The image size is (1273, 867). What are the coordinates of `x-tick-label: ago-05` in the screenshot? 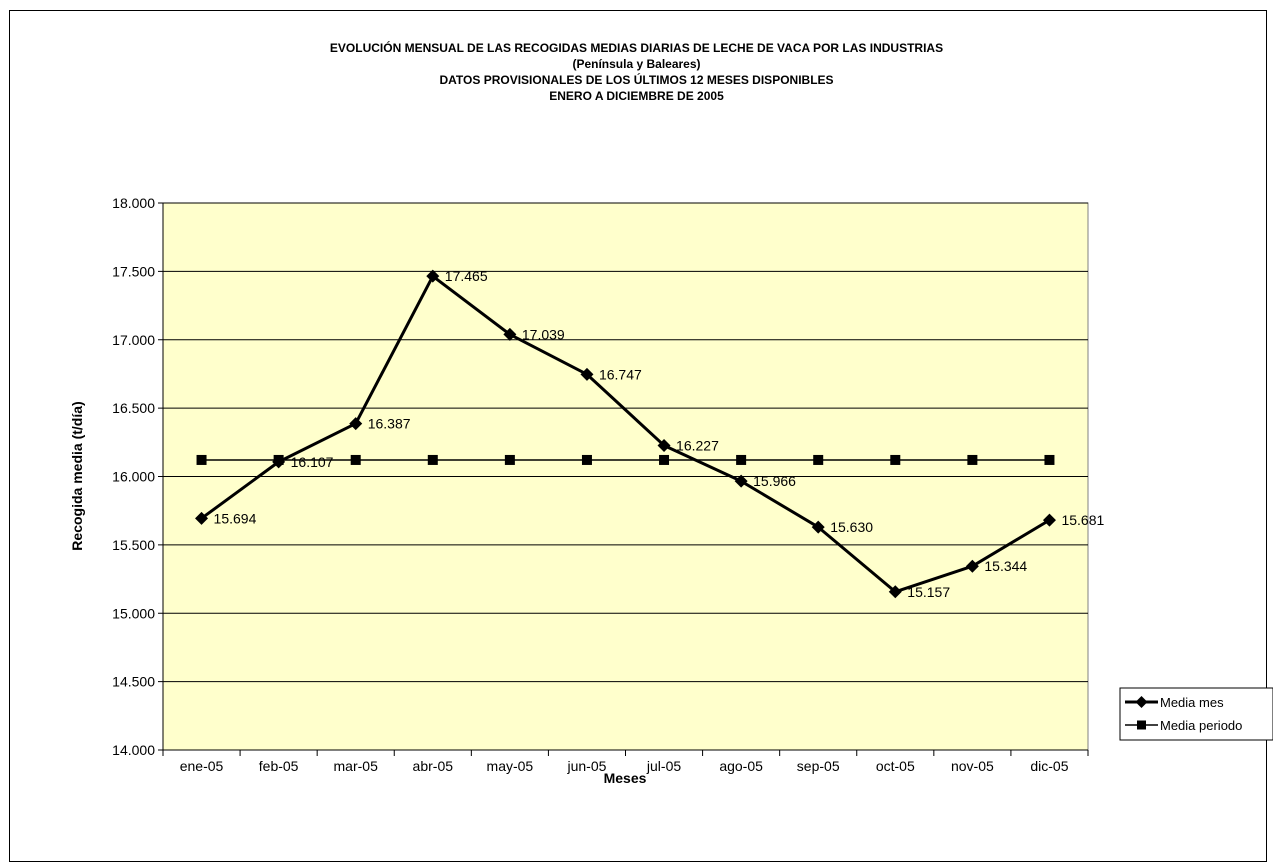 It's located at (741, 766).